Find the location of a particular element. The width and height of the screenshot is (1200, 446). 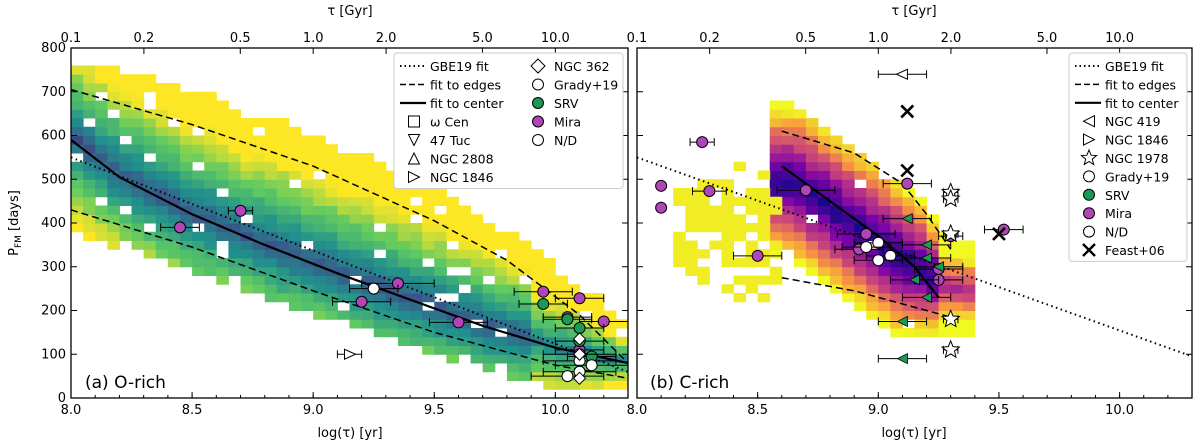

legend-triangle-down-marker is located at coordinates (414, 140).